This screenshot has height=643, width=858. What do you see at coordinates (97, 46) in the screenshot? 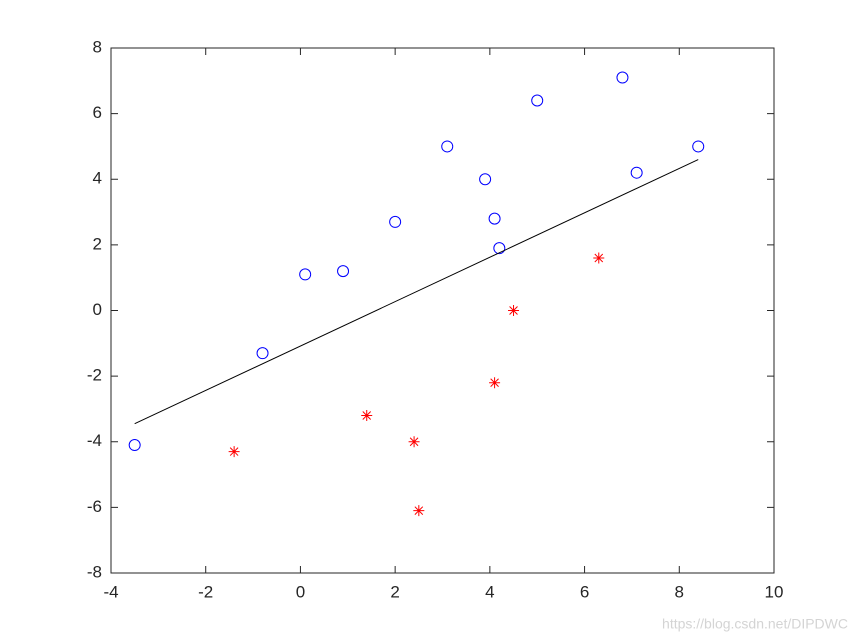
I see `y-tick-label: 8` at bounding box center [97, 46].